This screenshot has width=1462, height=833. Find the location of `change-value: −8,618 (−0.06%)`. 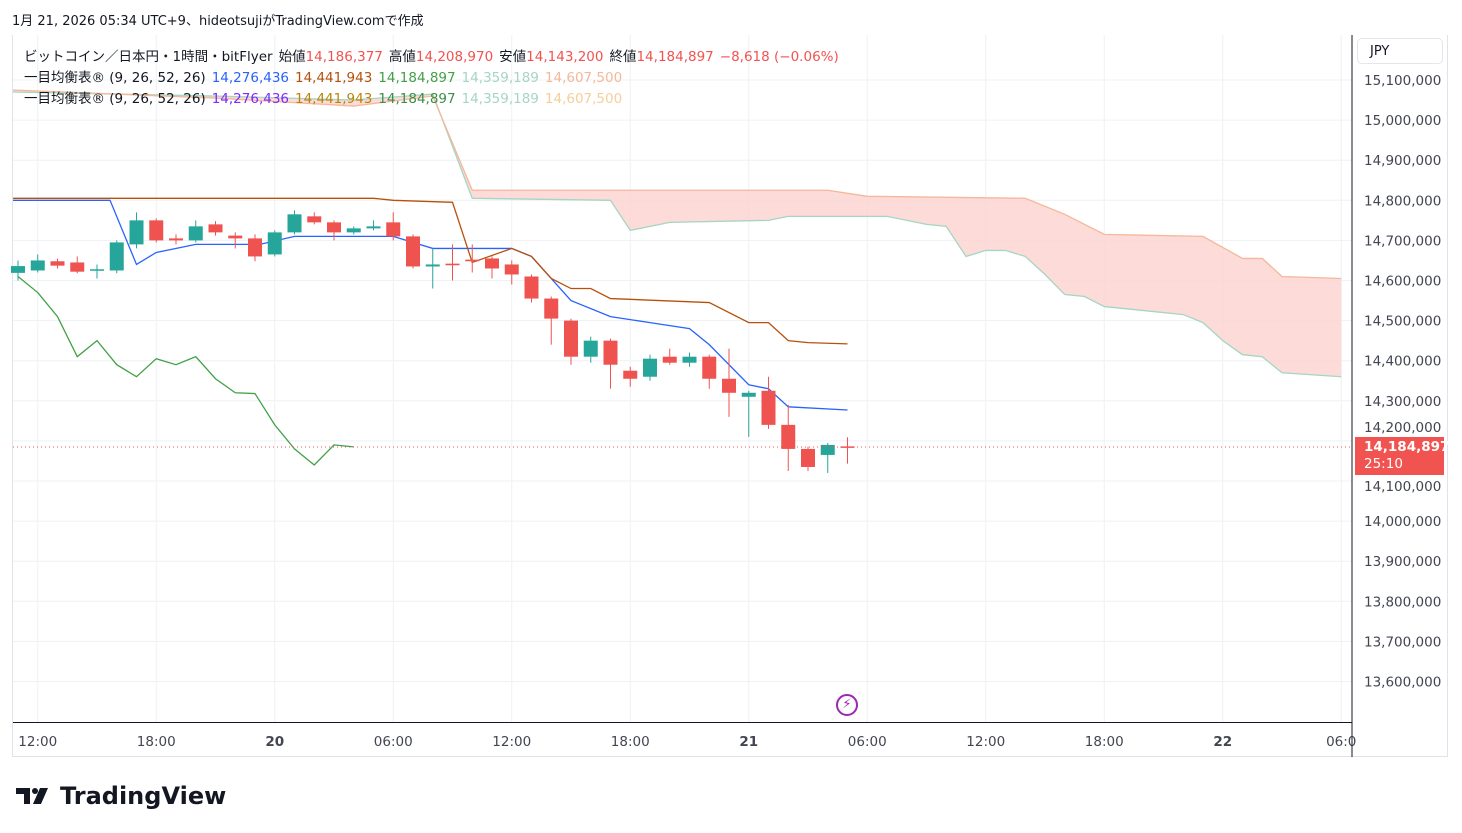

change-value: −8,618 (−0.06%) is located at coordinates (779, 57).